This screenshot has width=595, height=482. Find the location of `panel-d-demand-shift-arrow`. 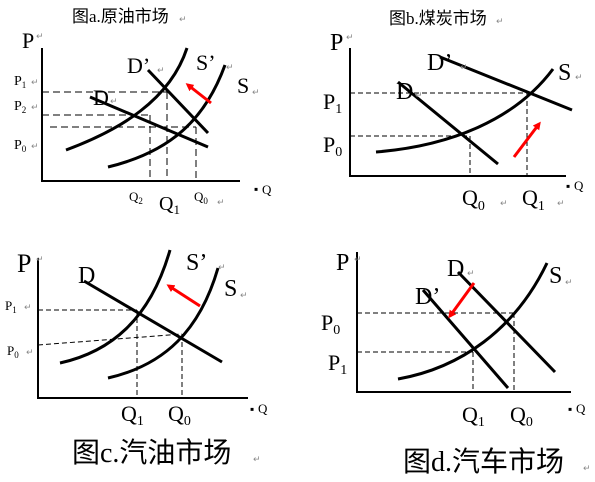

panel-d-demand-shift-arrow is located at coordinates (462, 300).